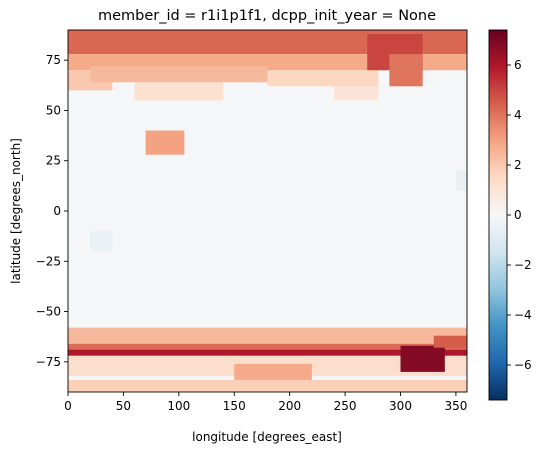  What do you see at coordinates (178, 406) in the screenshot?
I see `x-tick-label: 100` at bounding box center [178, 406].